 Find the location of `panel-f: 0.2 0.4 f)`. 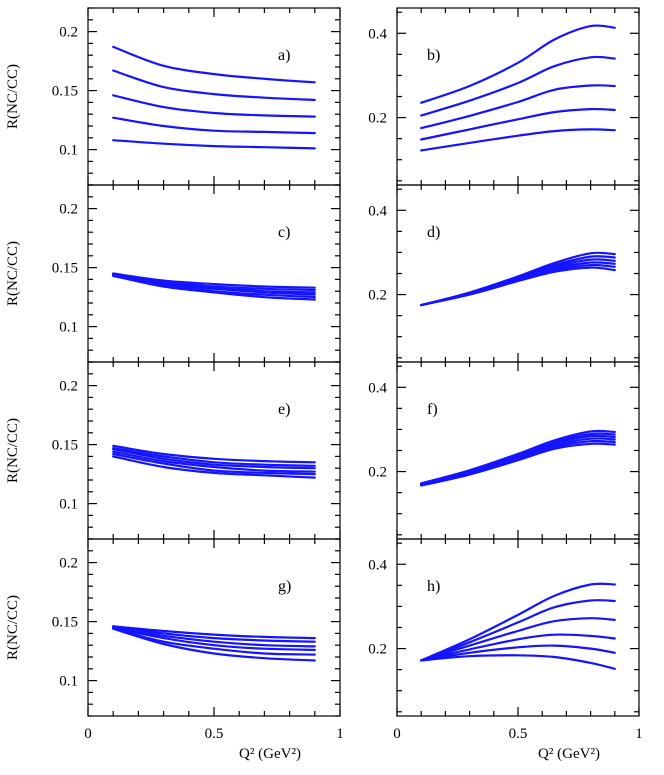

panel-f: 0.2 0.4 f) is located at coordinates (504, 450).